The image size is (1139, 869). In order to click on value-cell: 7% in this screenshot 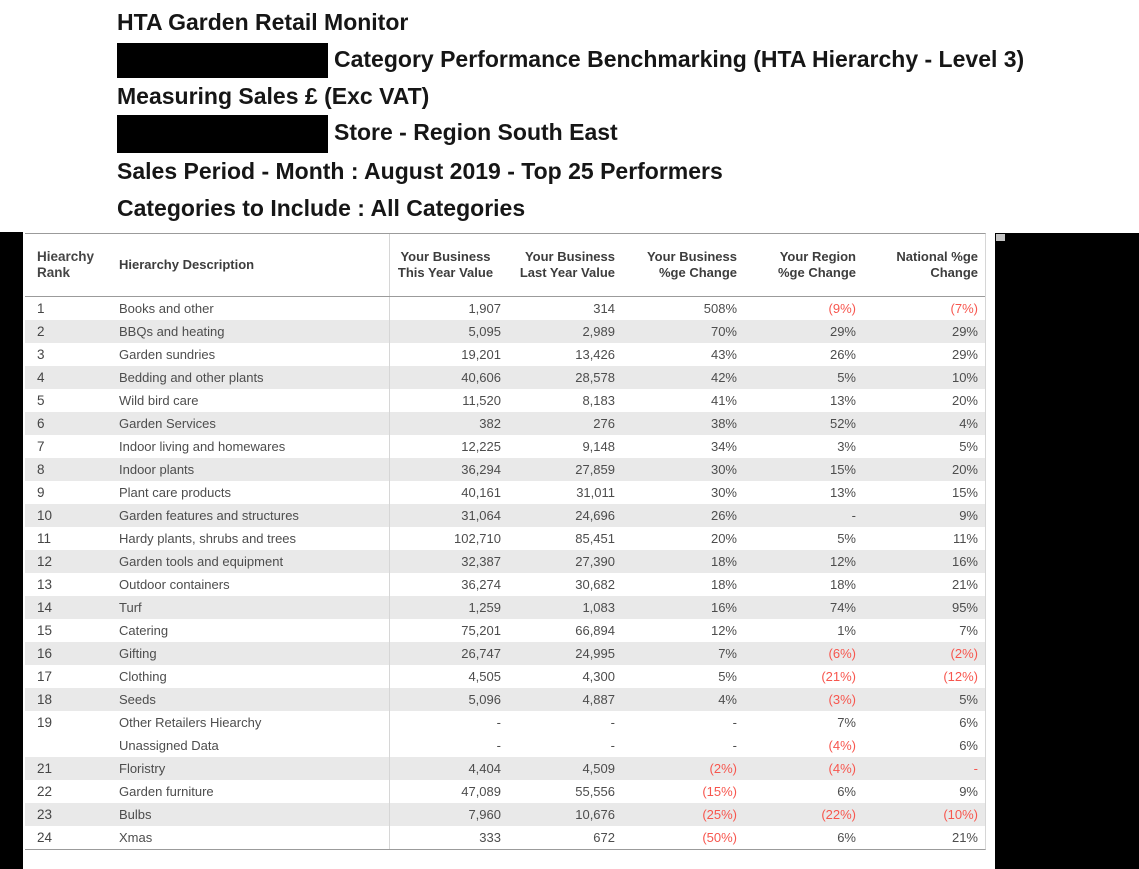, I will do `click(846, 722)`.